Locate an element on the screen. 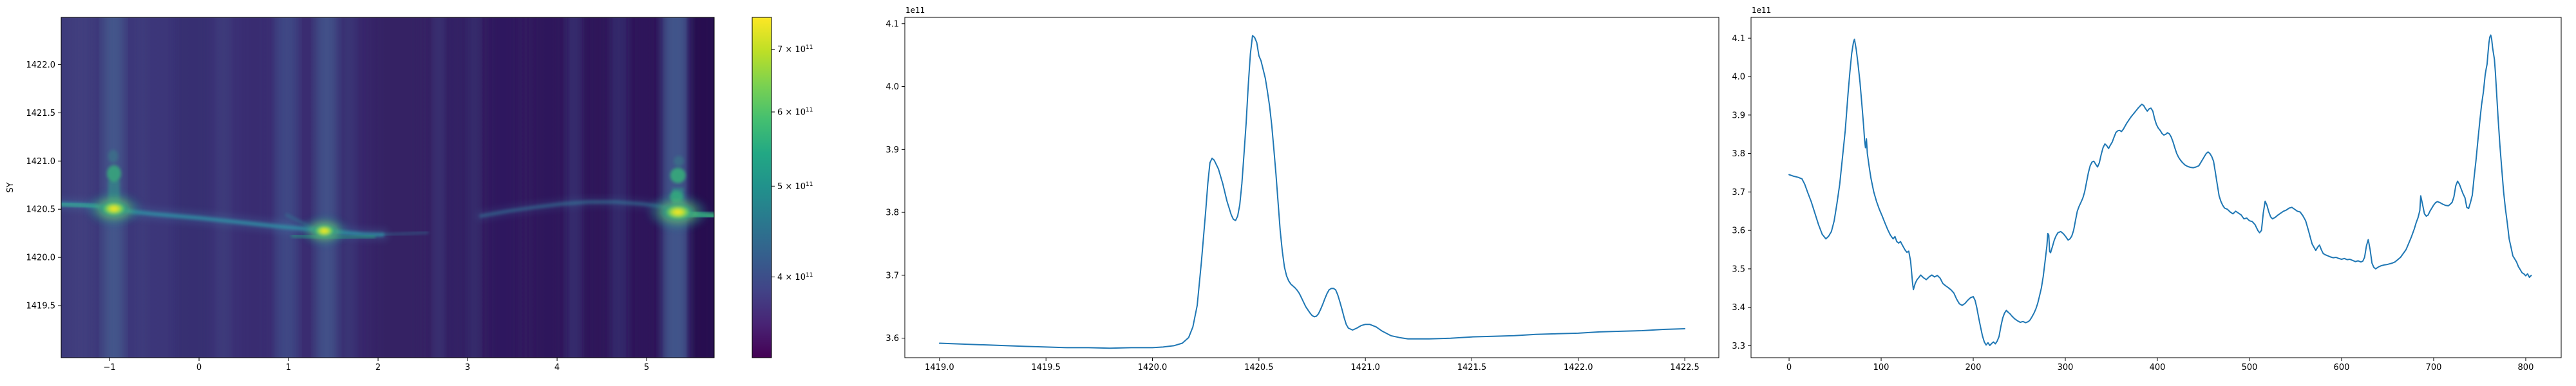 Image resolution: width=2576 pixels, height=386 pixels. timeseries-x-tick-label: 600 is located at coordinates (2342, 367).